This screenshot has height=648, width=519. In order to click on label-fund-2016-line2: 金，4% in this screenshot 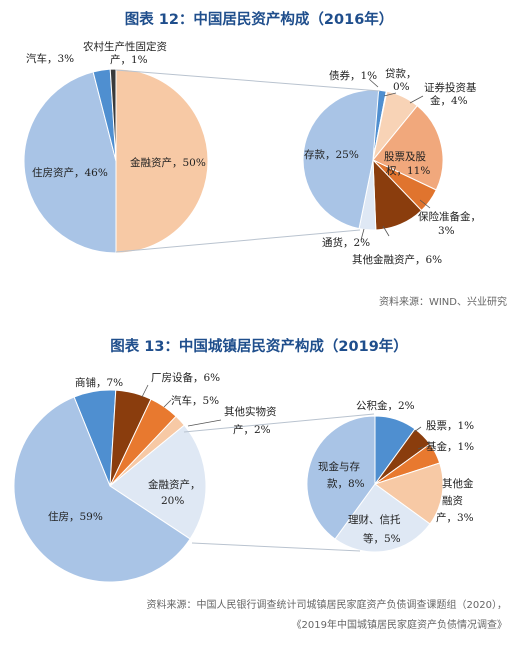, I will do `click(449, 100)`.